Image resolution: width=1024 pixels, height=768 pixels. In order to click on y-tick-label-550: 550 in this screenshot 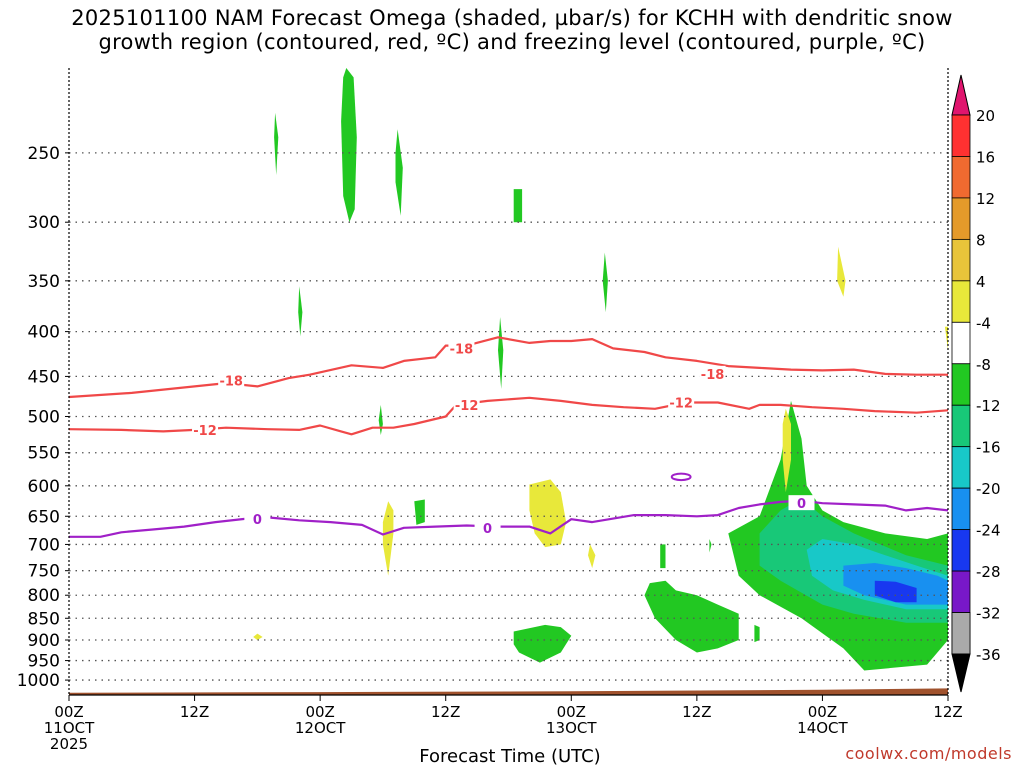, I will do `click(44, 454)`.